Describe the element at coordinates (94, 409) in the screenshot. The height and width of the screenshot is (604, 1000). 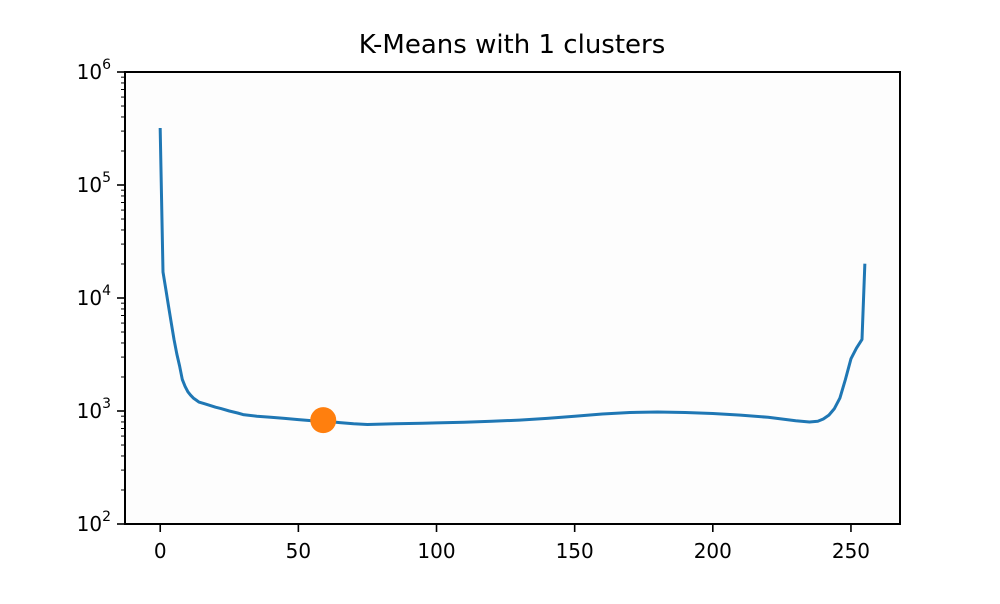
I see `y-tick-label: 10³` at that location.